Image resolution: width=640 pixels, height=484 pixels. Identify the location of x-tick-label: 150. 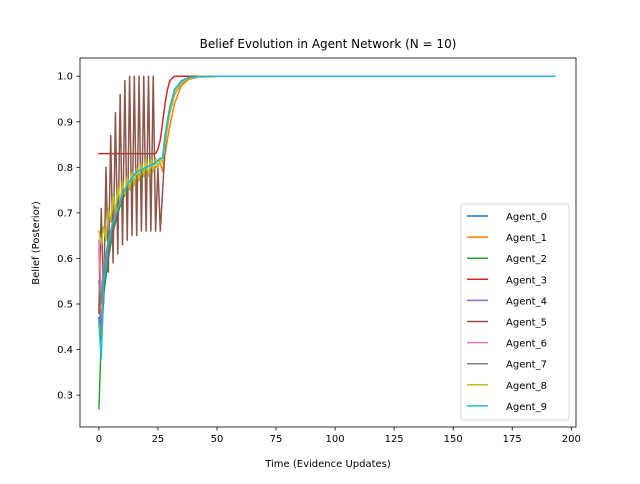
(453, 439).